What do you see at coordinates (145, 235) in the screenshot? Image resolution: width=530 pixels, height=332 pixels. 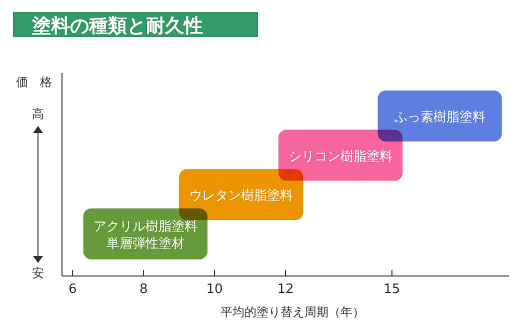 I see `y-tick-label: アクリル樹脂塗料単層弾性塗材` at bounding box center [145, 235].